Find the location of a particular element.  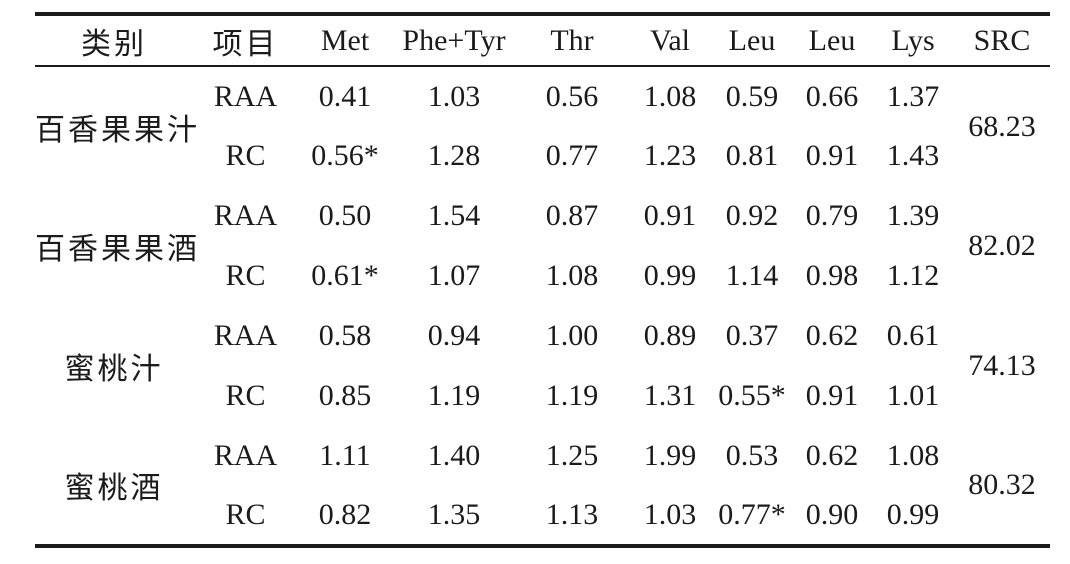

value-cell: 1.35 is located at coordinates (454, 514).